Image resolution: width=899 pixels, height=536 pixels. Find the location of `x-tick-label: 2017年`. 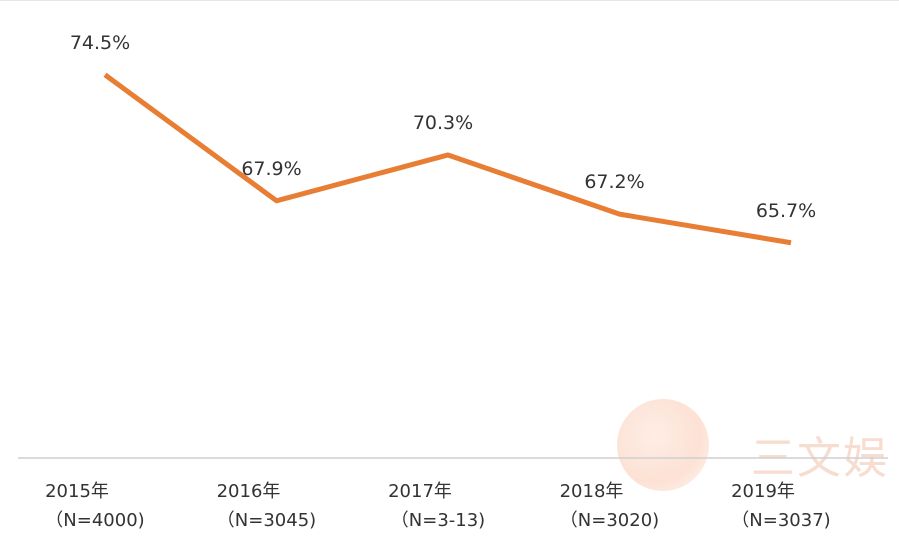

x-tick-label: 2017年 is located at coordinates (420, 491).